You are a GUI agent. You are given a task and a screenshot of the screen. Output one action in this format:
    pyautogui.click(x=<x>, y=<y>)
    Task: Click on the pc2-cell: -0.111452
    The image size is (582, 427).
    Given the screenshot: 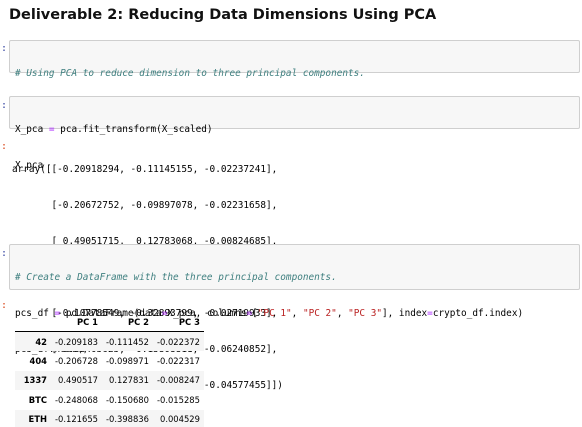 What is the action you would take?
    pyautogui.click(x=127, y=341)
    